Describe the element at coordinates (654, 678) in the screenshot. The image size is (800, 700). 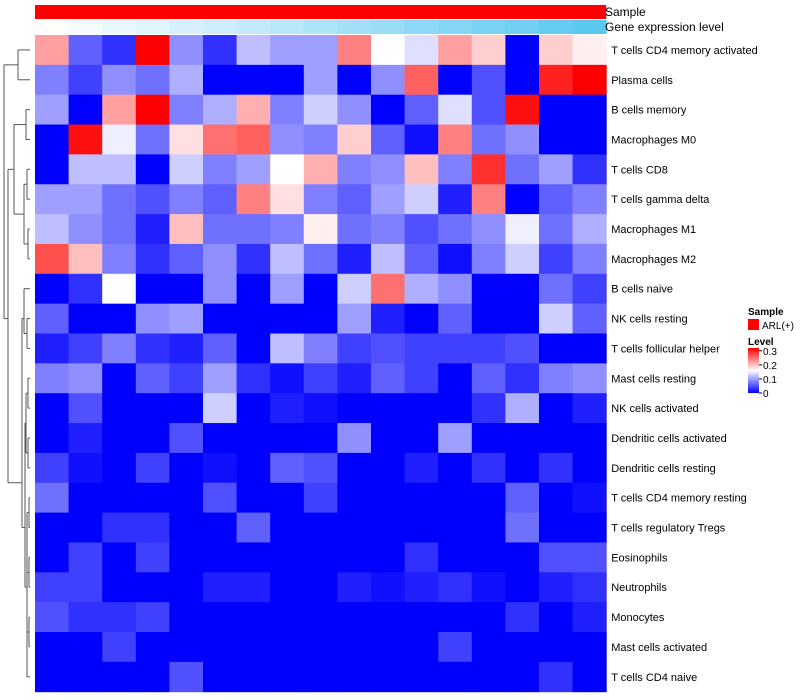
I see `row-label: T cells CD4 naive` at that location.